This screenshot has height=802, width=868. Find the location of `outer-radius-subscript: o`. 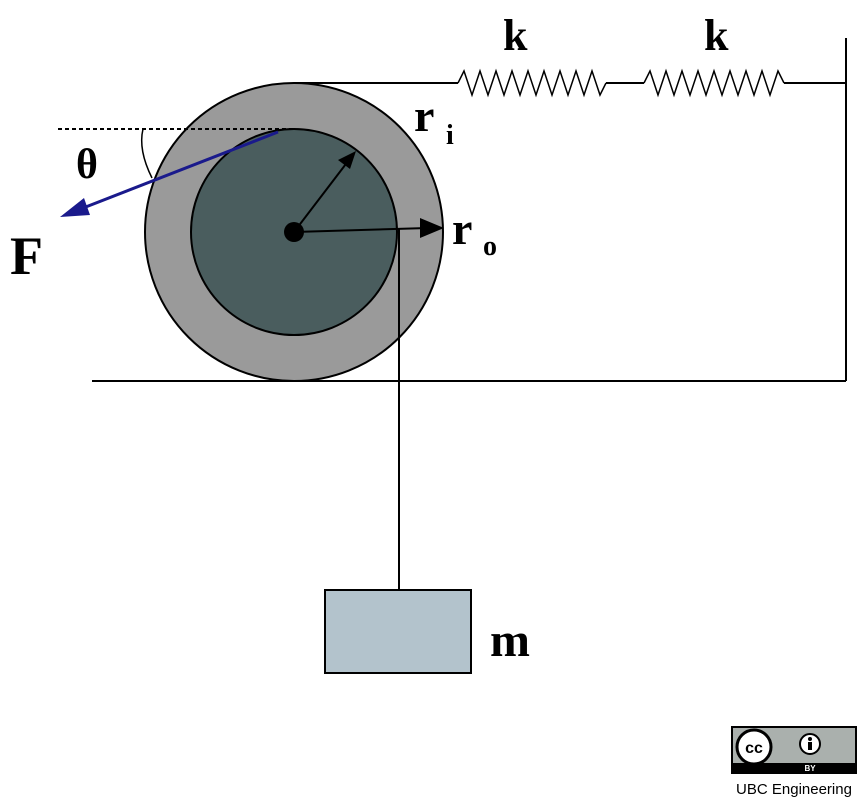

outer-radius-subscript: o is located at coordinates (490, 246).